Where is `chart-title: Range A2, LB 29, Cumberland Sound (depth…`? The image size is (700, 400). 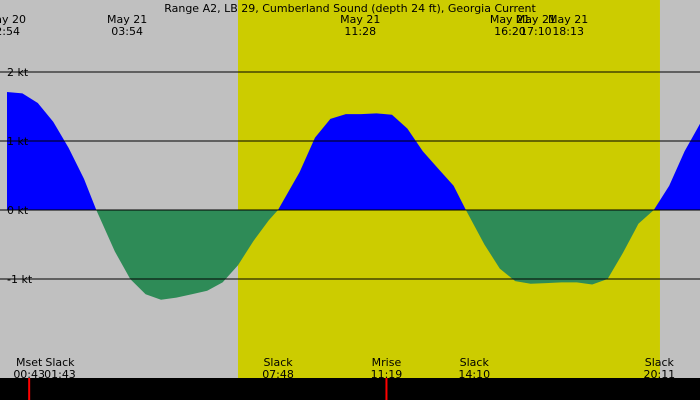
chart-title: Range A2, LB 29, Cumberland Sound (depth… is located at coordinates (350, 8).